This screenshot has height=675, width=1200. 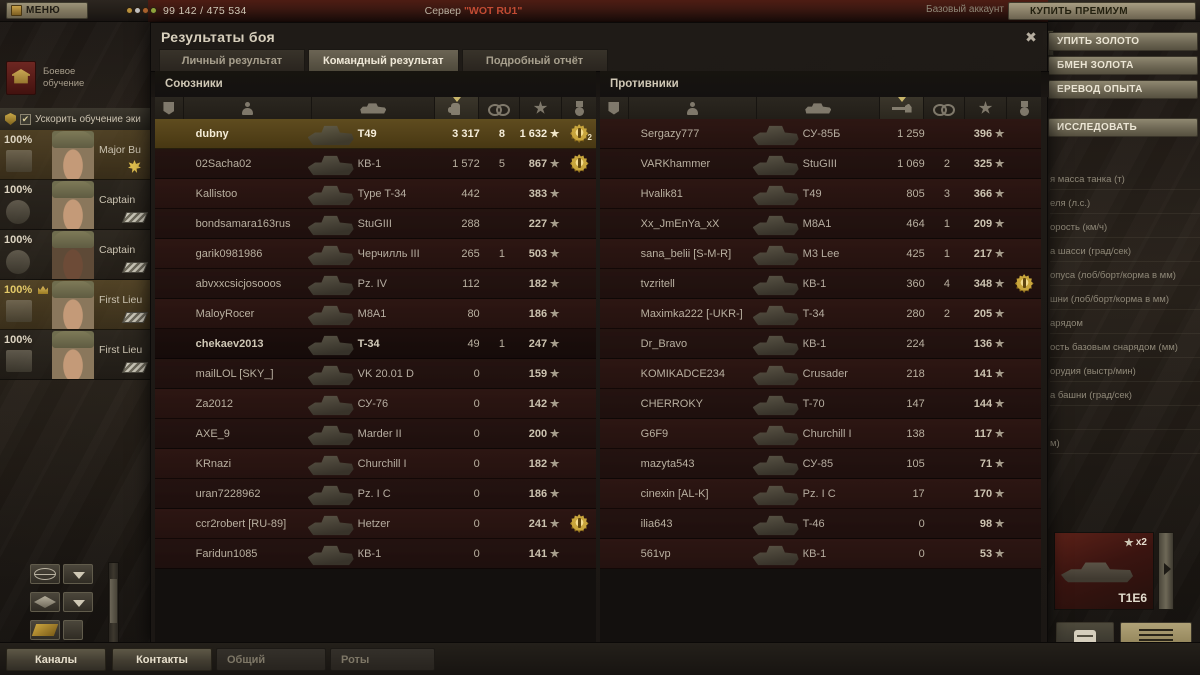 I want to click on experience-value: 1 632, so click(x=533, y=133).